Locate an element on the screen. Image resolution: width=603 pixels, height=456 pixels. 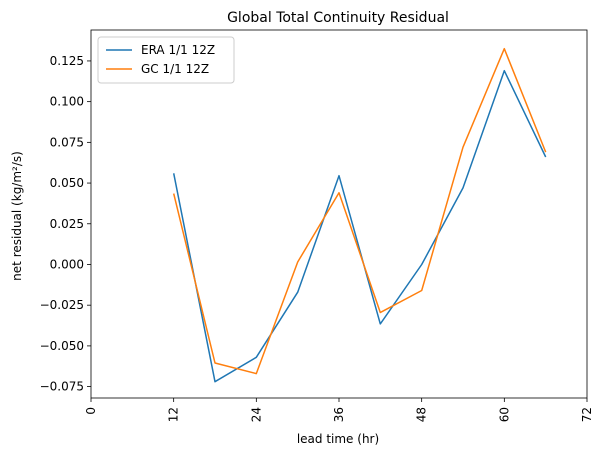
y-tick-label: 0.025 is located at coordinates (67, 224).